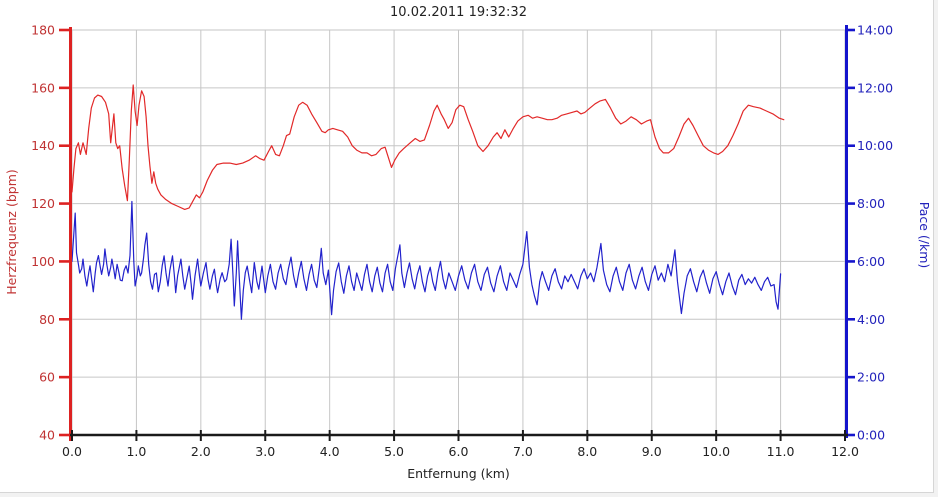 The height and width of the screenshot is (497, 938). I want to click on x-axis-tick-label: 9.0, so click(652, 451).